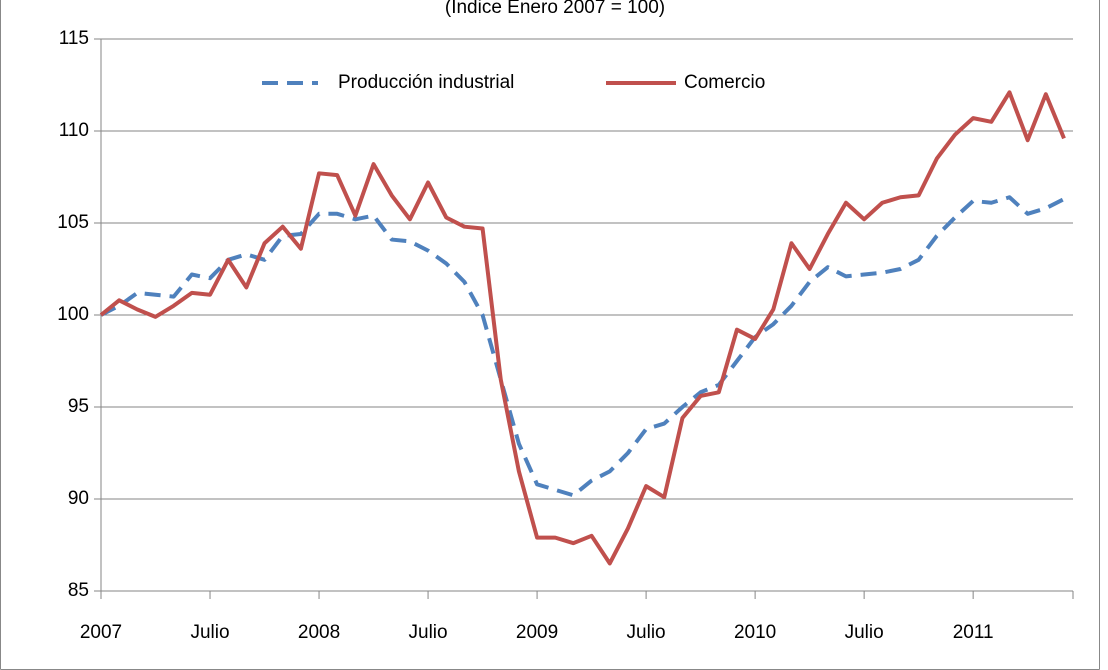 The image size is (1108, 670). What do you see at coordinates (73, 222) in the screenshot?
I see `y-tick-label: 105` at bounding box center [73, 222].